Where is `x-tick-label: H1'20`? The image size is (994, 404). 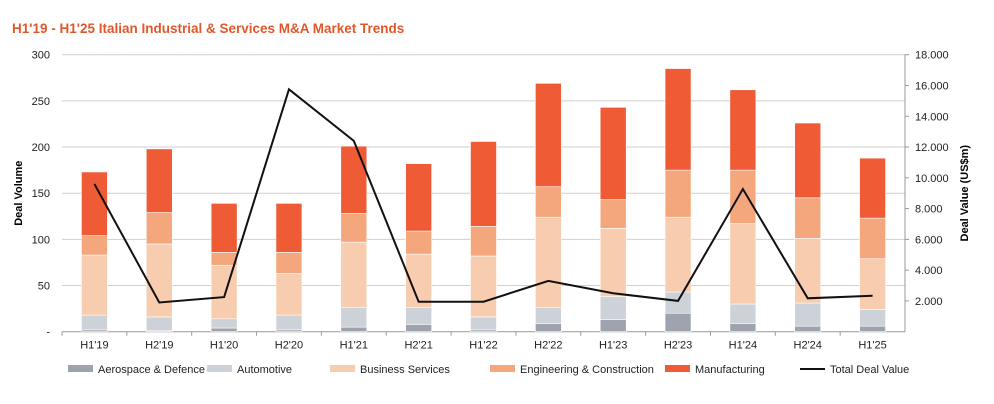
x-tick-label: H1'20 is located at coordinates (224, 346).